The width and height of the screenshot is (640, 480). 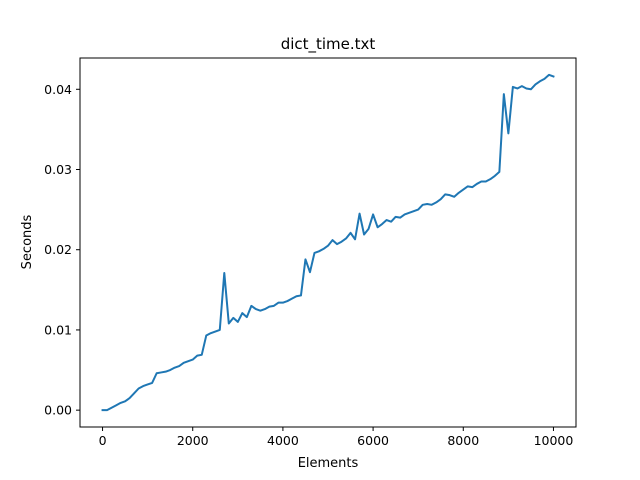 What do you see at coordinates (554, 440) in the screenshot?
I see `x-tick-label: 10000` at bounding box center [554, 440].